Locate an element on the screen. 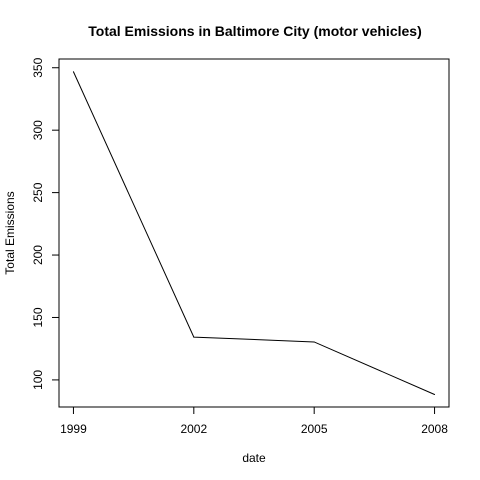  x-tick-label: 2002 is located at coordinates (193, 429).